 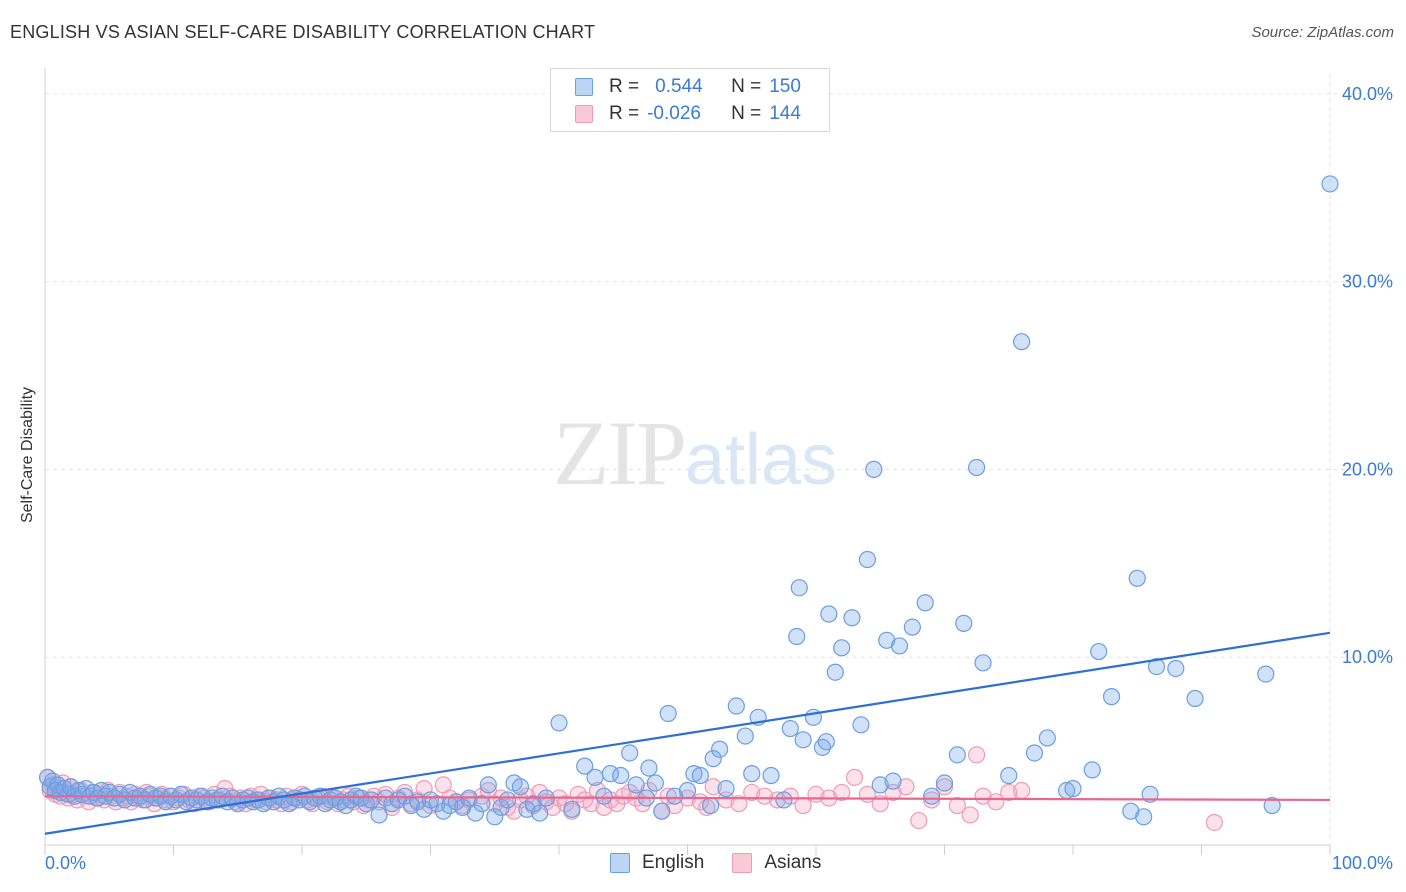 I want to click on correlation-legend: R = 0.544 N = 150 R = -0.026 N = 144, so click(x=690, y=100).